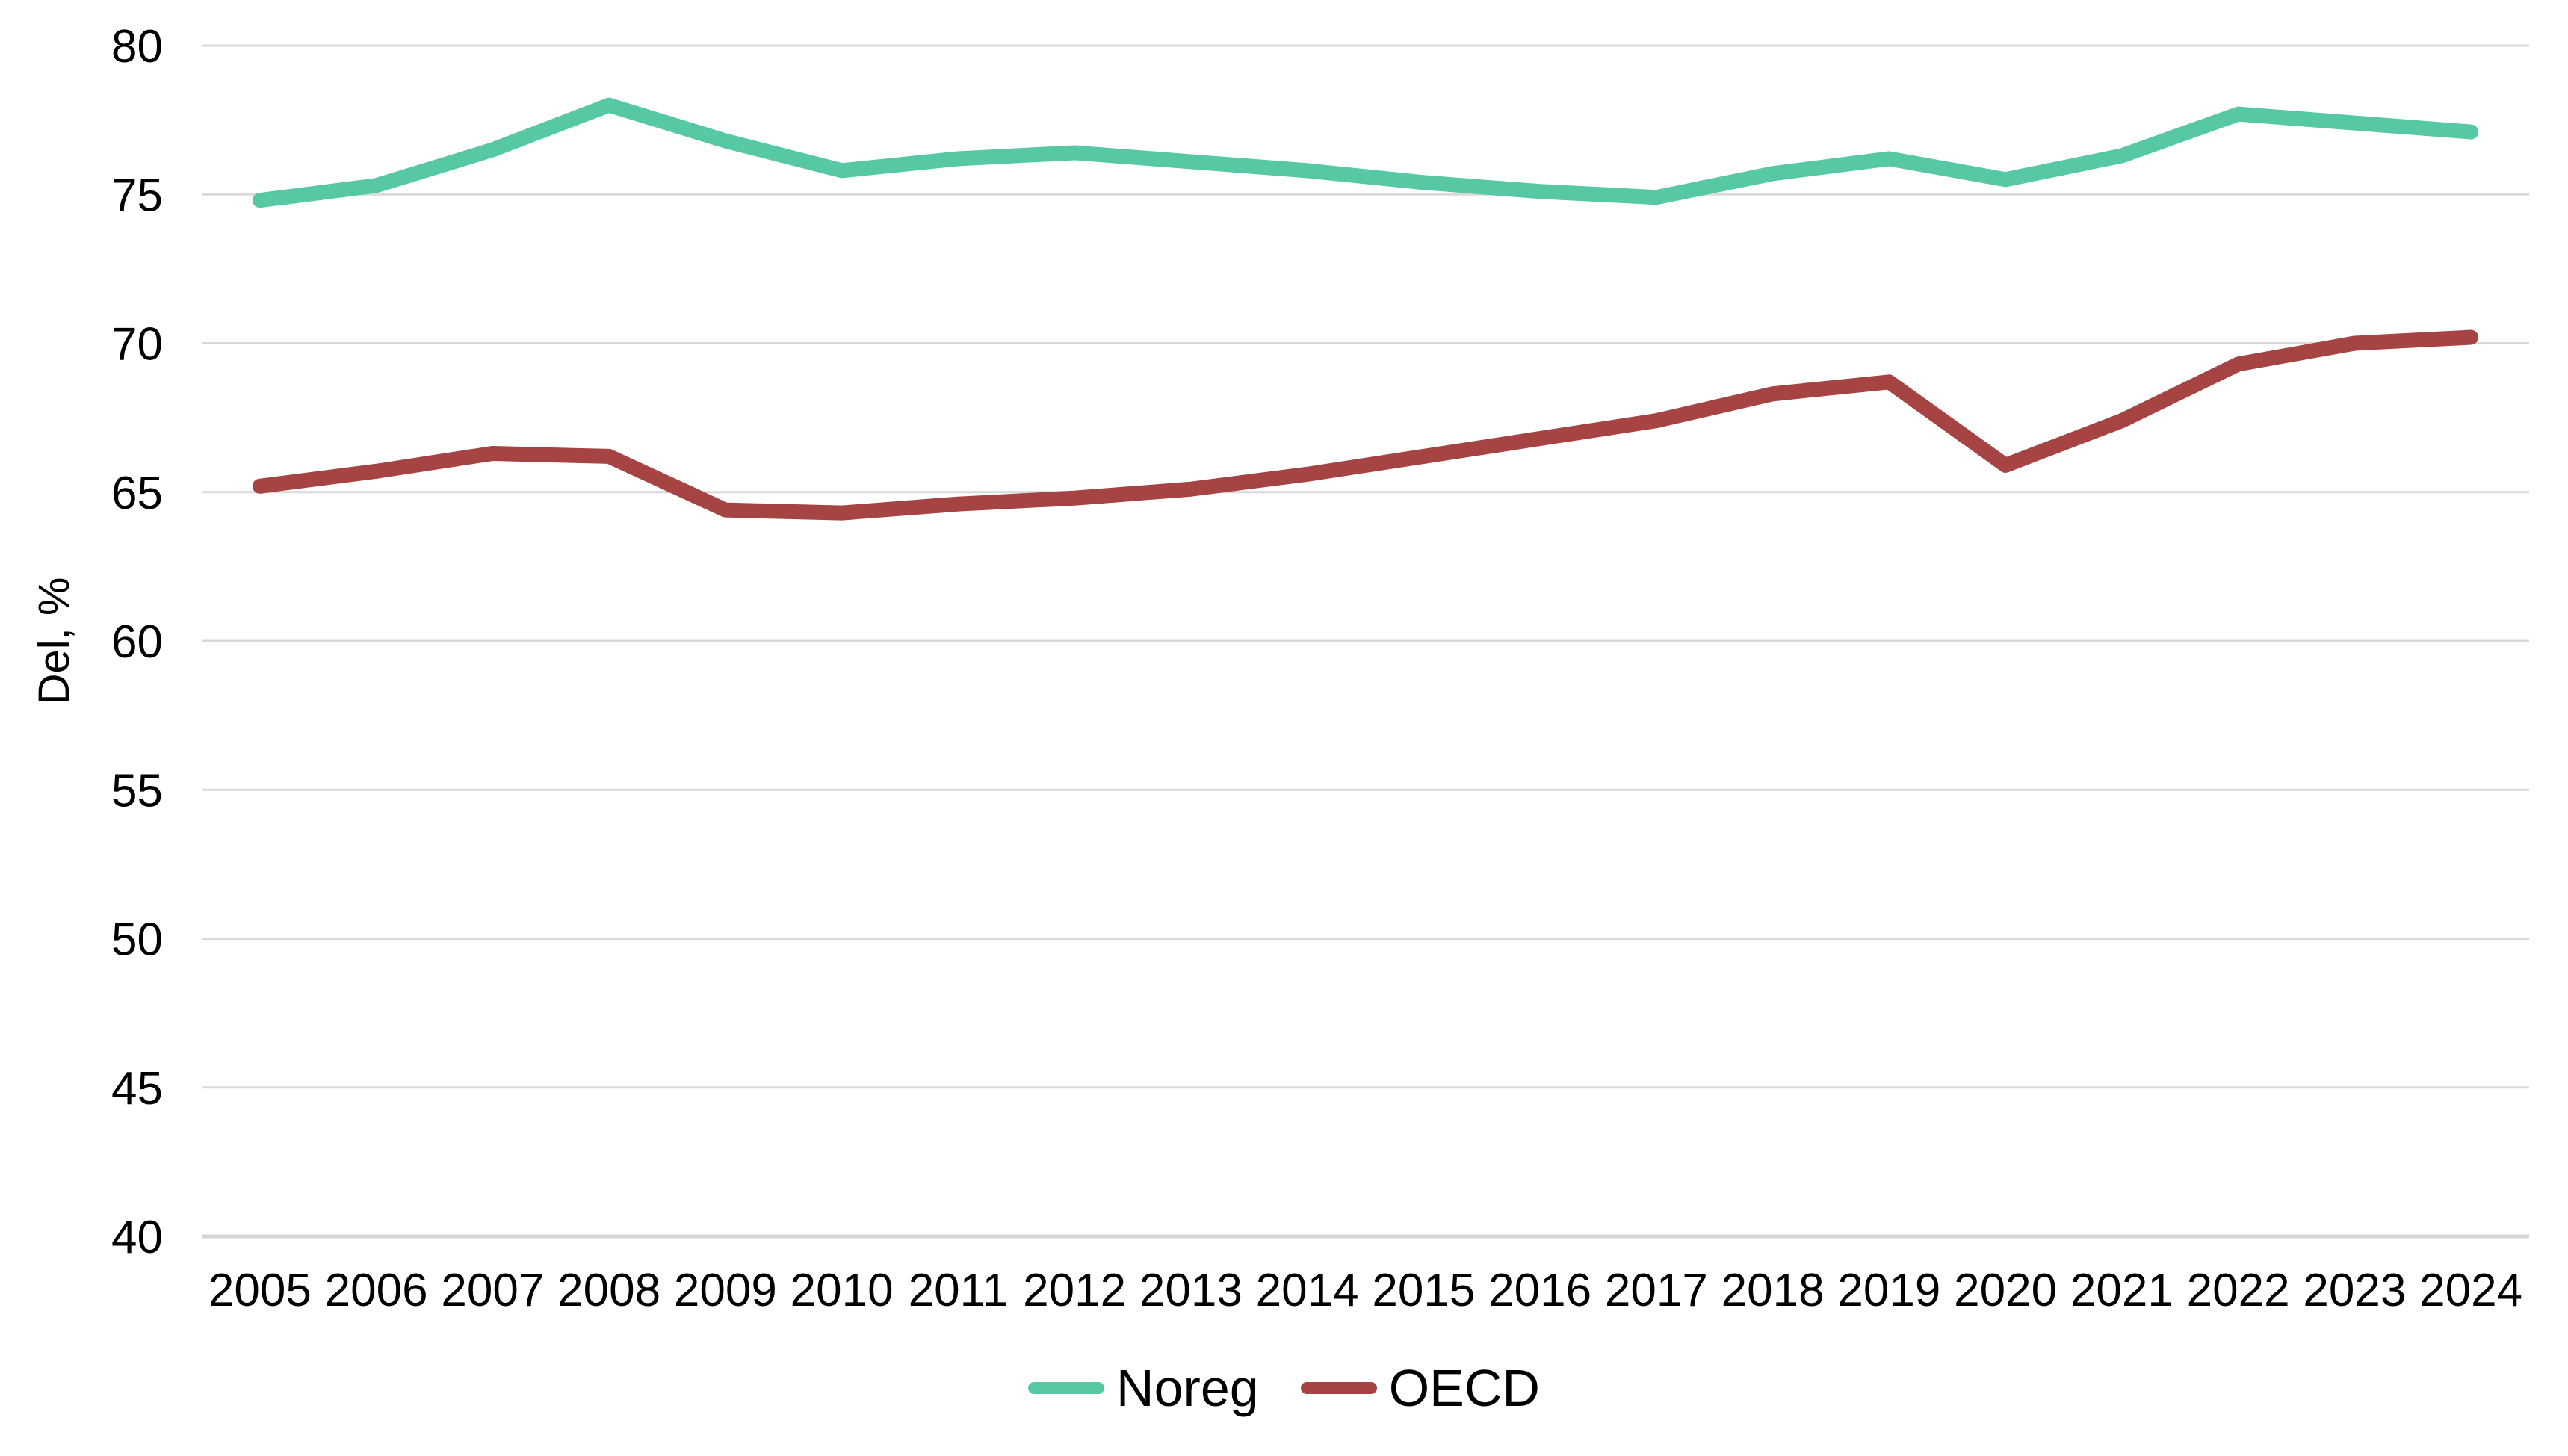 This screenshot has height=1456, width=2568. What do you see at coordinates (1888, 1290) in the screenshot?
I see `x-tick-label: 2019` at bounding box center [1888, 1290].